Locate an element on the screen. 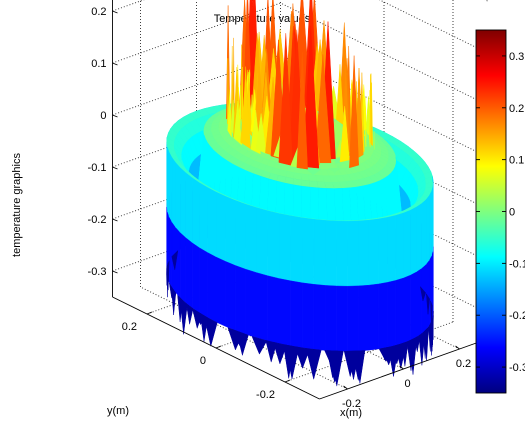 This screenshot has height=423, width=525. colorbar-ticks: 0.3 0.2 0.1 0 -0.1 -0.2 -0.3 is located at coordinates (500, 212).